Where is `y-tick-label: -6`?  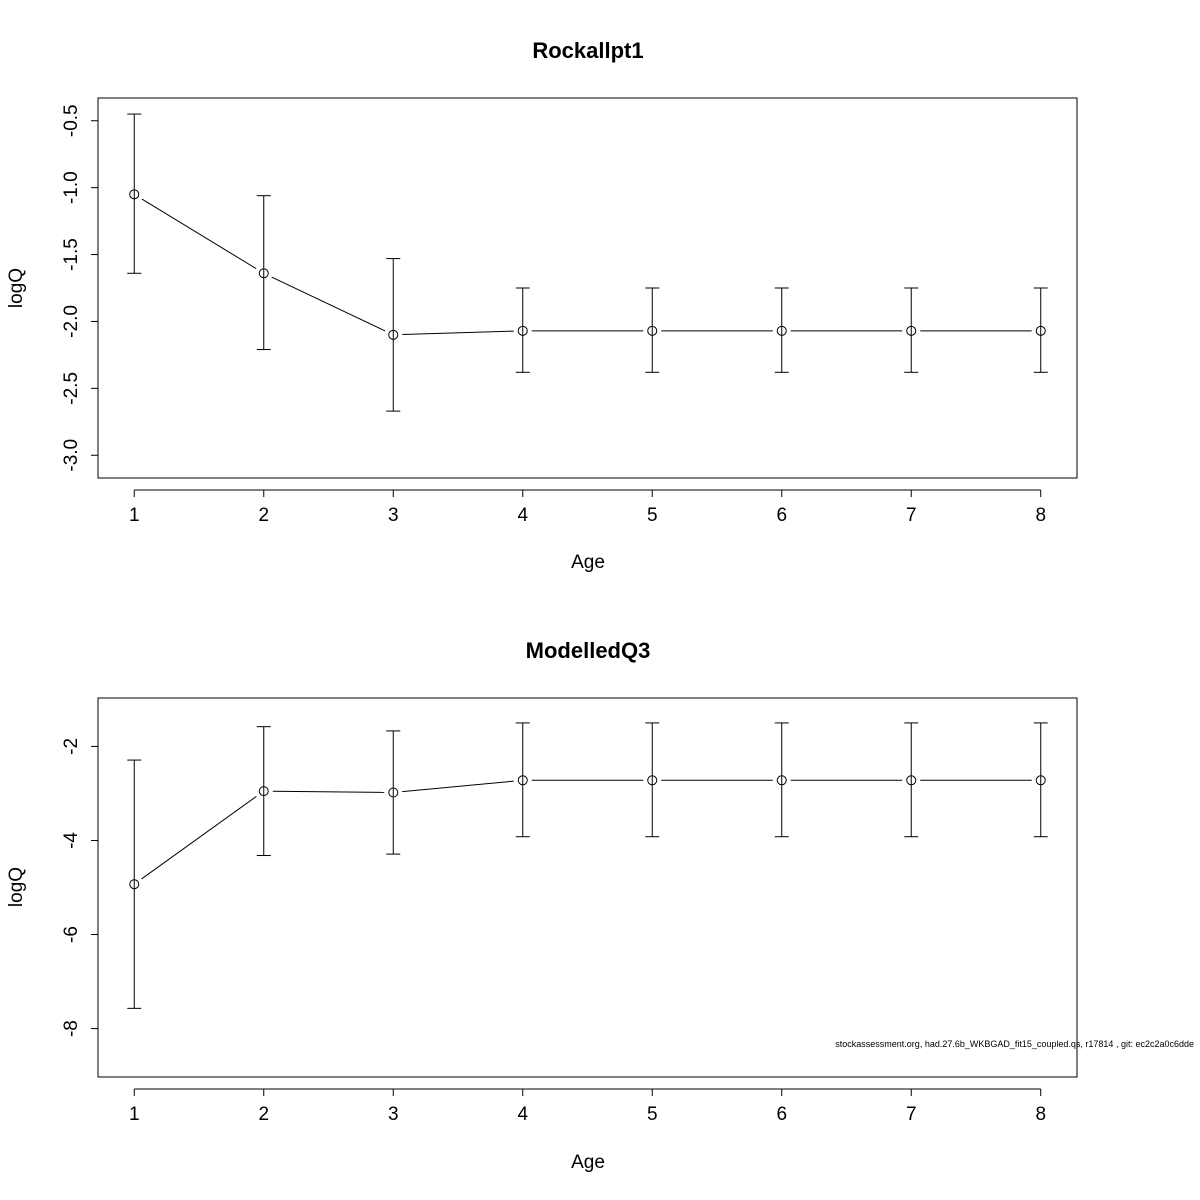
y-tick-label: -6 is located at coordinates (71, 934).